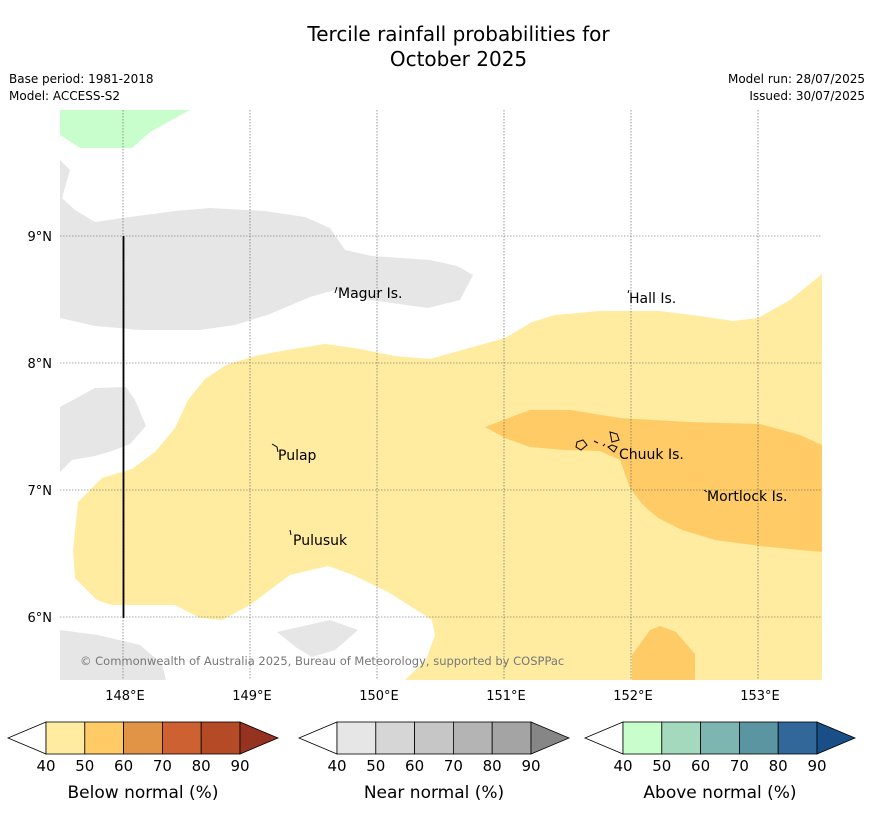  What do you see at coordinates (458, 34) in the screenshot?
I see `title-line-1: Tercile rainfall probabilities for` at bounding box center [458, 34].